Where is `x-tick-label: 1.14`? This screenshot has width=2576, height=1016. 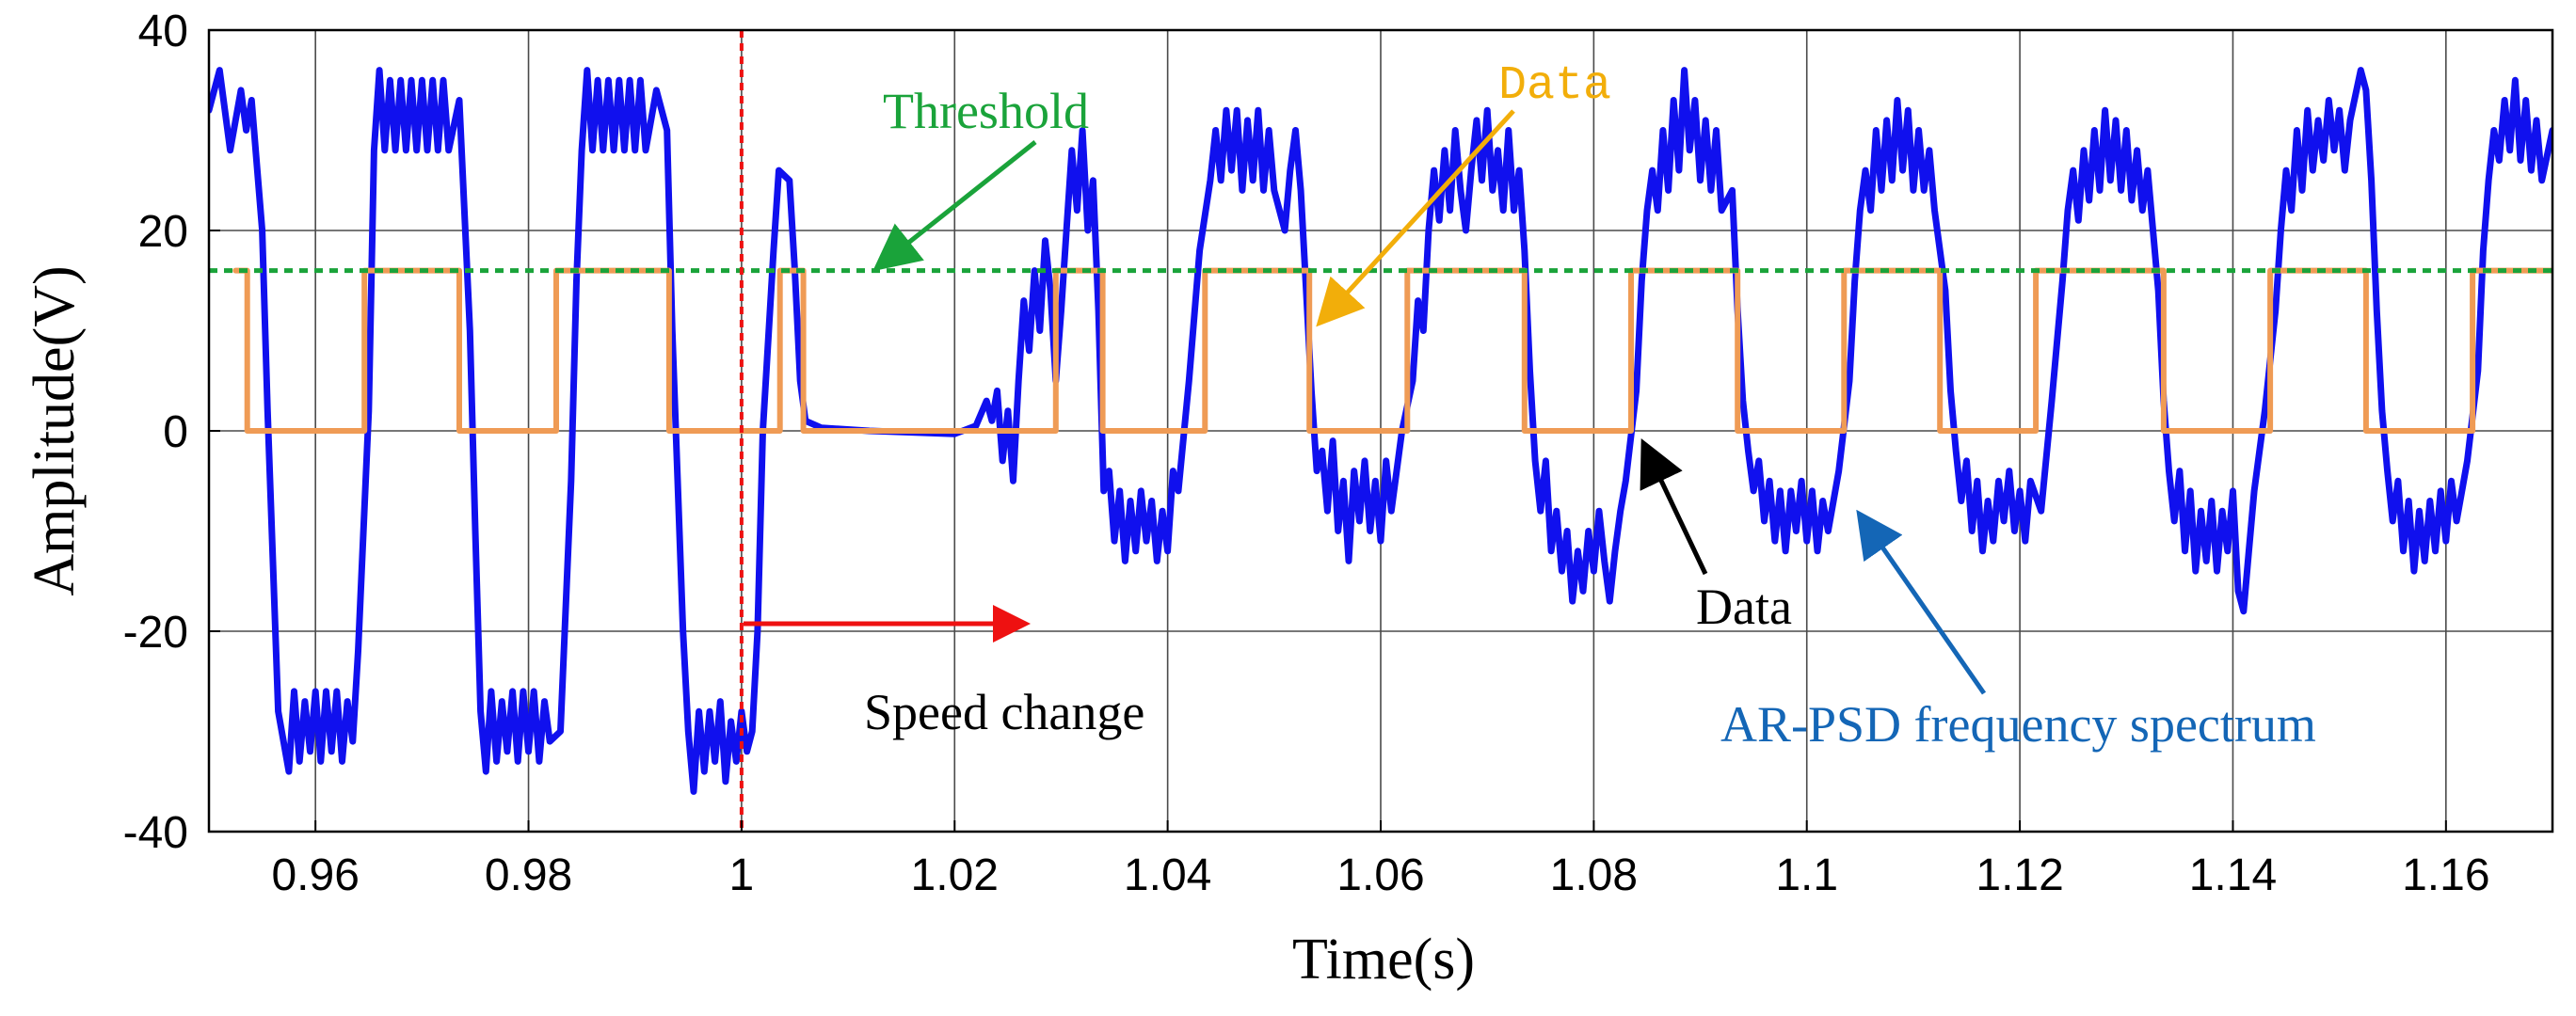
x-tick-label: 1.14 is located at coordinates (2233, 875).